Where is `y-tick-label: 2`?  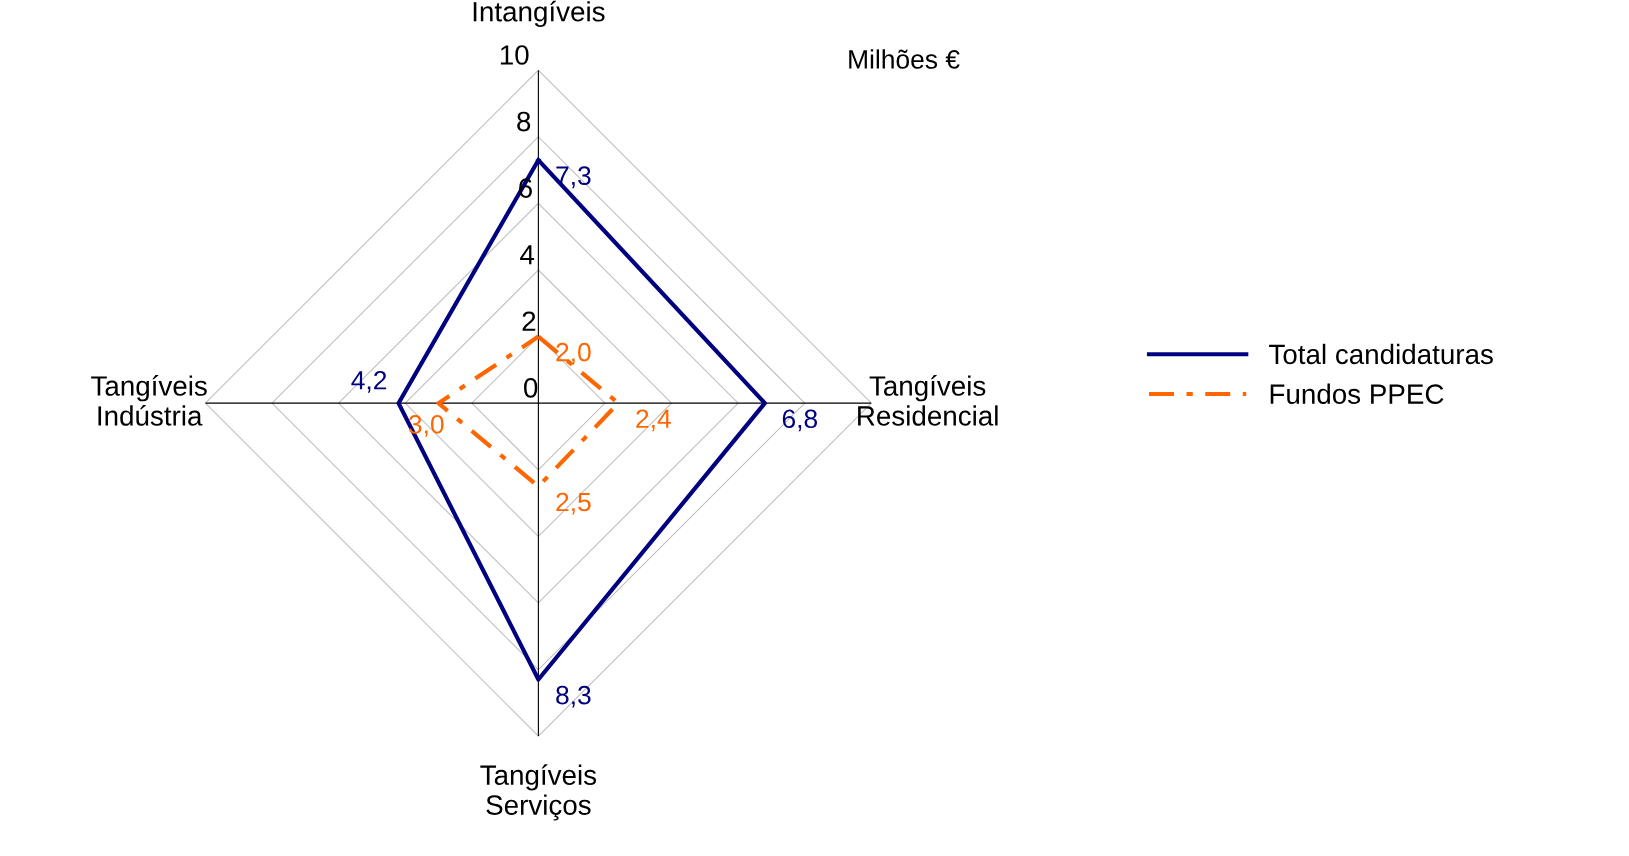 y-tick-label: 2 is located at coordinates (529, 321).